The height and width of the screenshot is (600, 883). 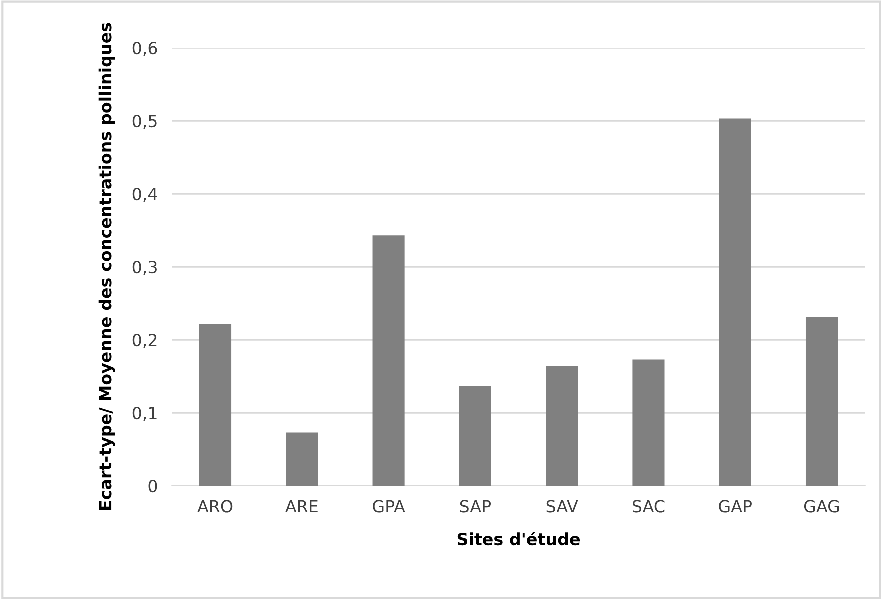 What do you see at coordinates (822, 506) in the screenshot?
I see `x-tick-label: GAG` at bounding box center [822, 506].